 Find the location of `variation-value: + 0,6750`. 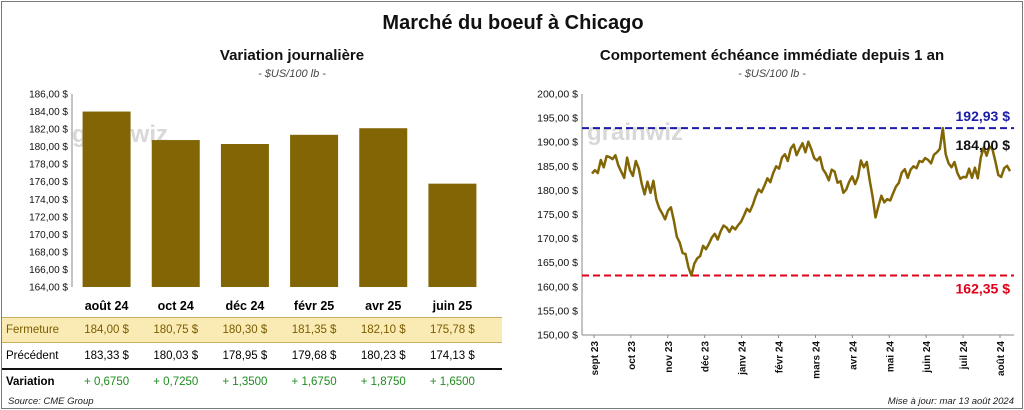

variation-value: + 0,6750 is located at coordinates (107, 382).